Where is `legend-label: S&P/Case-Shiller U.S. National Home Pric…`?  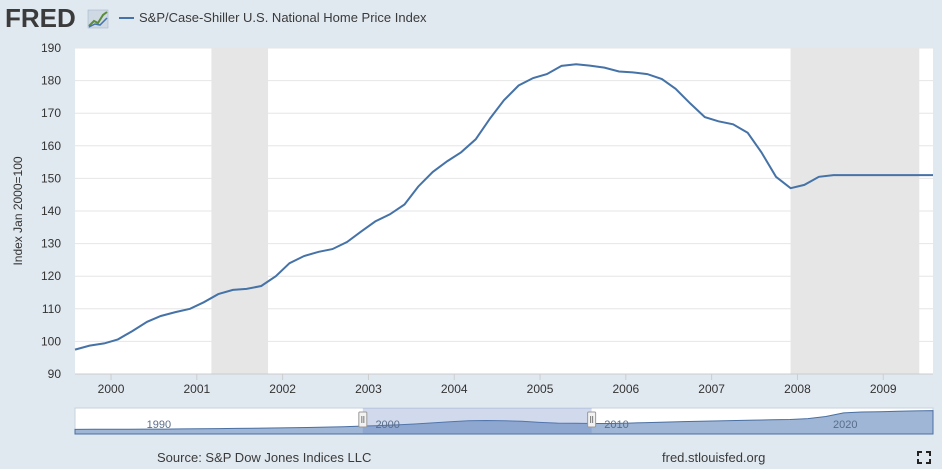 legend-label: S&P/Case-Shiller U.S. National Home Pric… is located at coordinates (283, 17).